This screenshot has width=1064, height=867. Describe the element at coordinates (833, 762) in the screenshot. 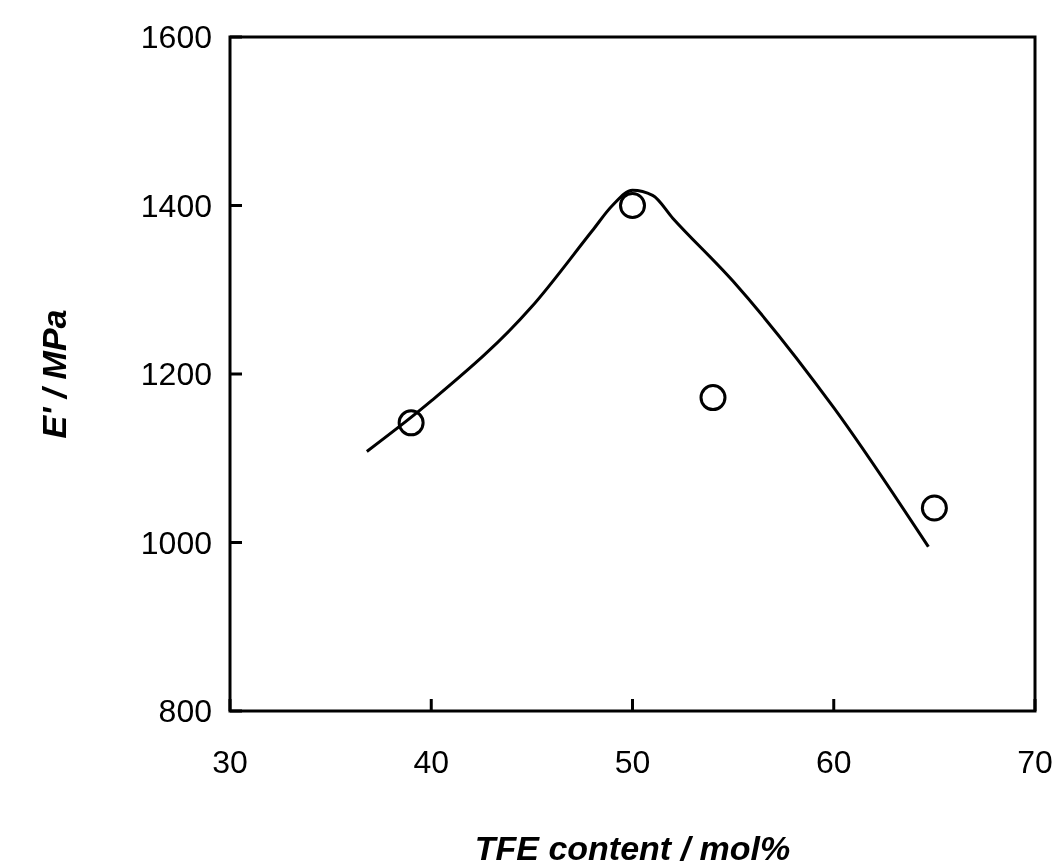

I see `x-tick-label: 60` at that location.